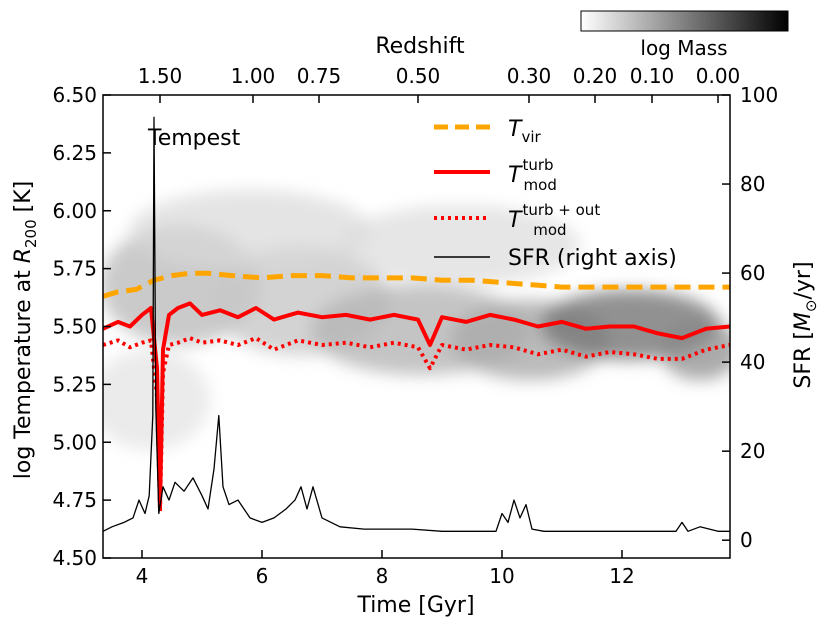 Image resolution: width=830 pixels, height=623 pixels. I want to click on y2-axis-title: SFR [M⊙/yr], so click(805, 324).